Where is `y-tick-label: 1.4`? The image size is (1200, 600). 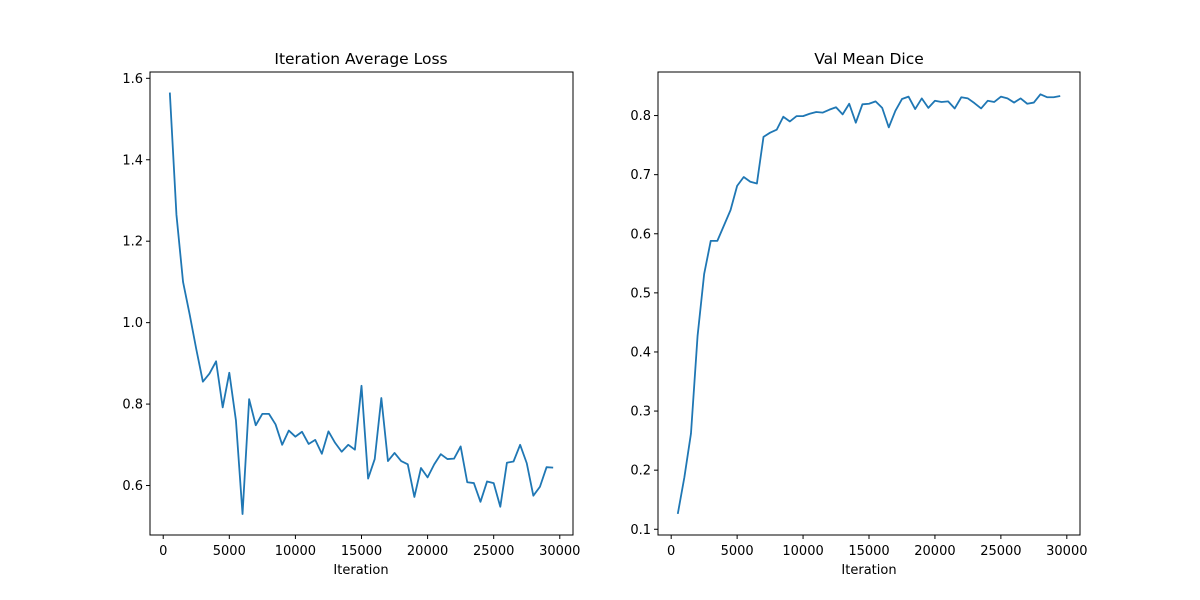
y-tick-label: 1.4 is located at coordinates (132, 160).